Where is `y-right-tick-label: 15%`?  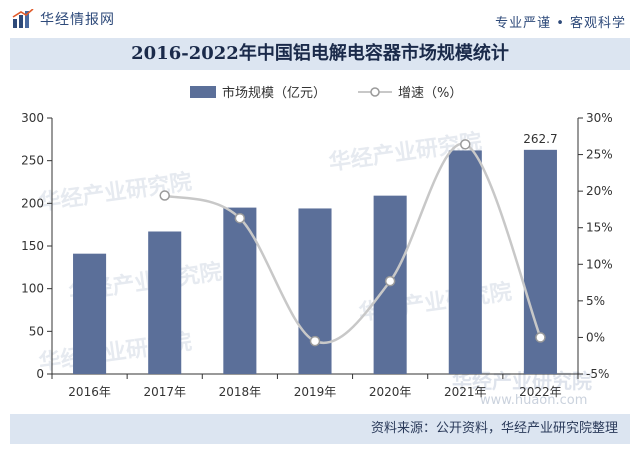
y-right-tick-label: 15% is located at coordinates (599, 228).